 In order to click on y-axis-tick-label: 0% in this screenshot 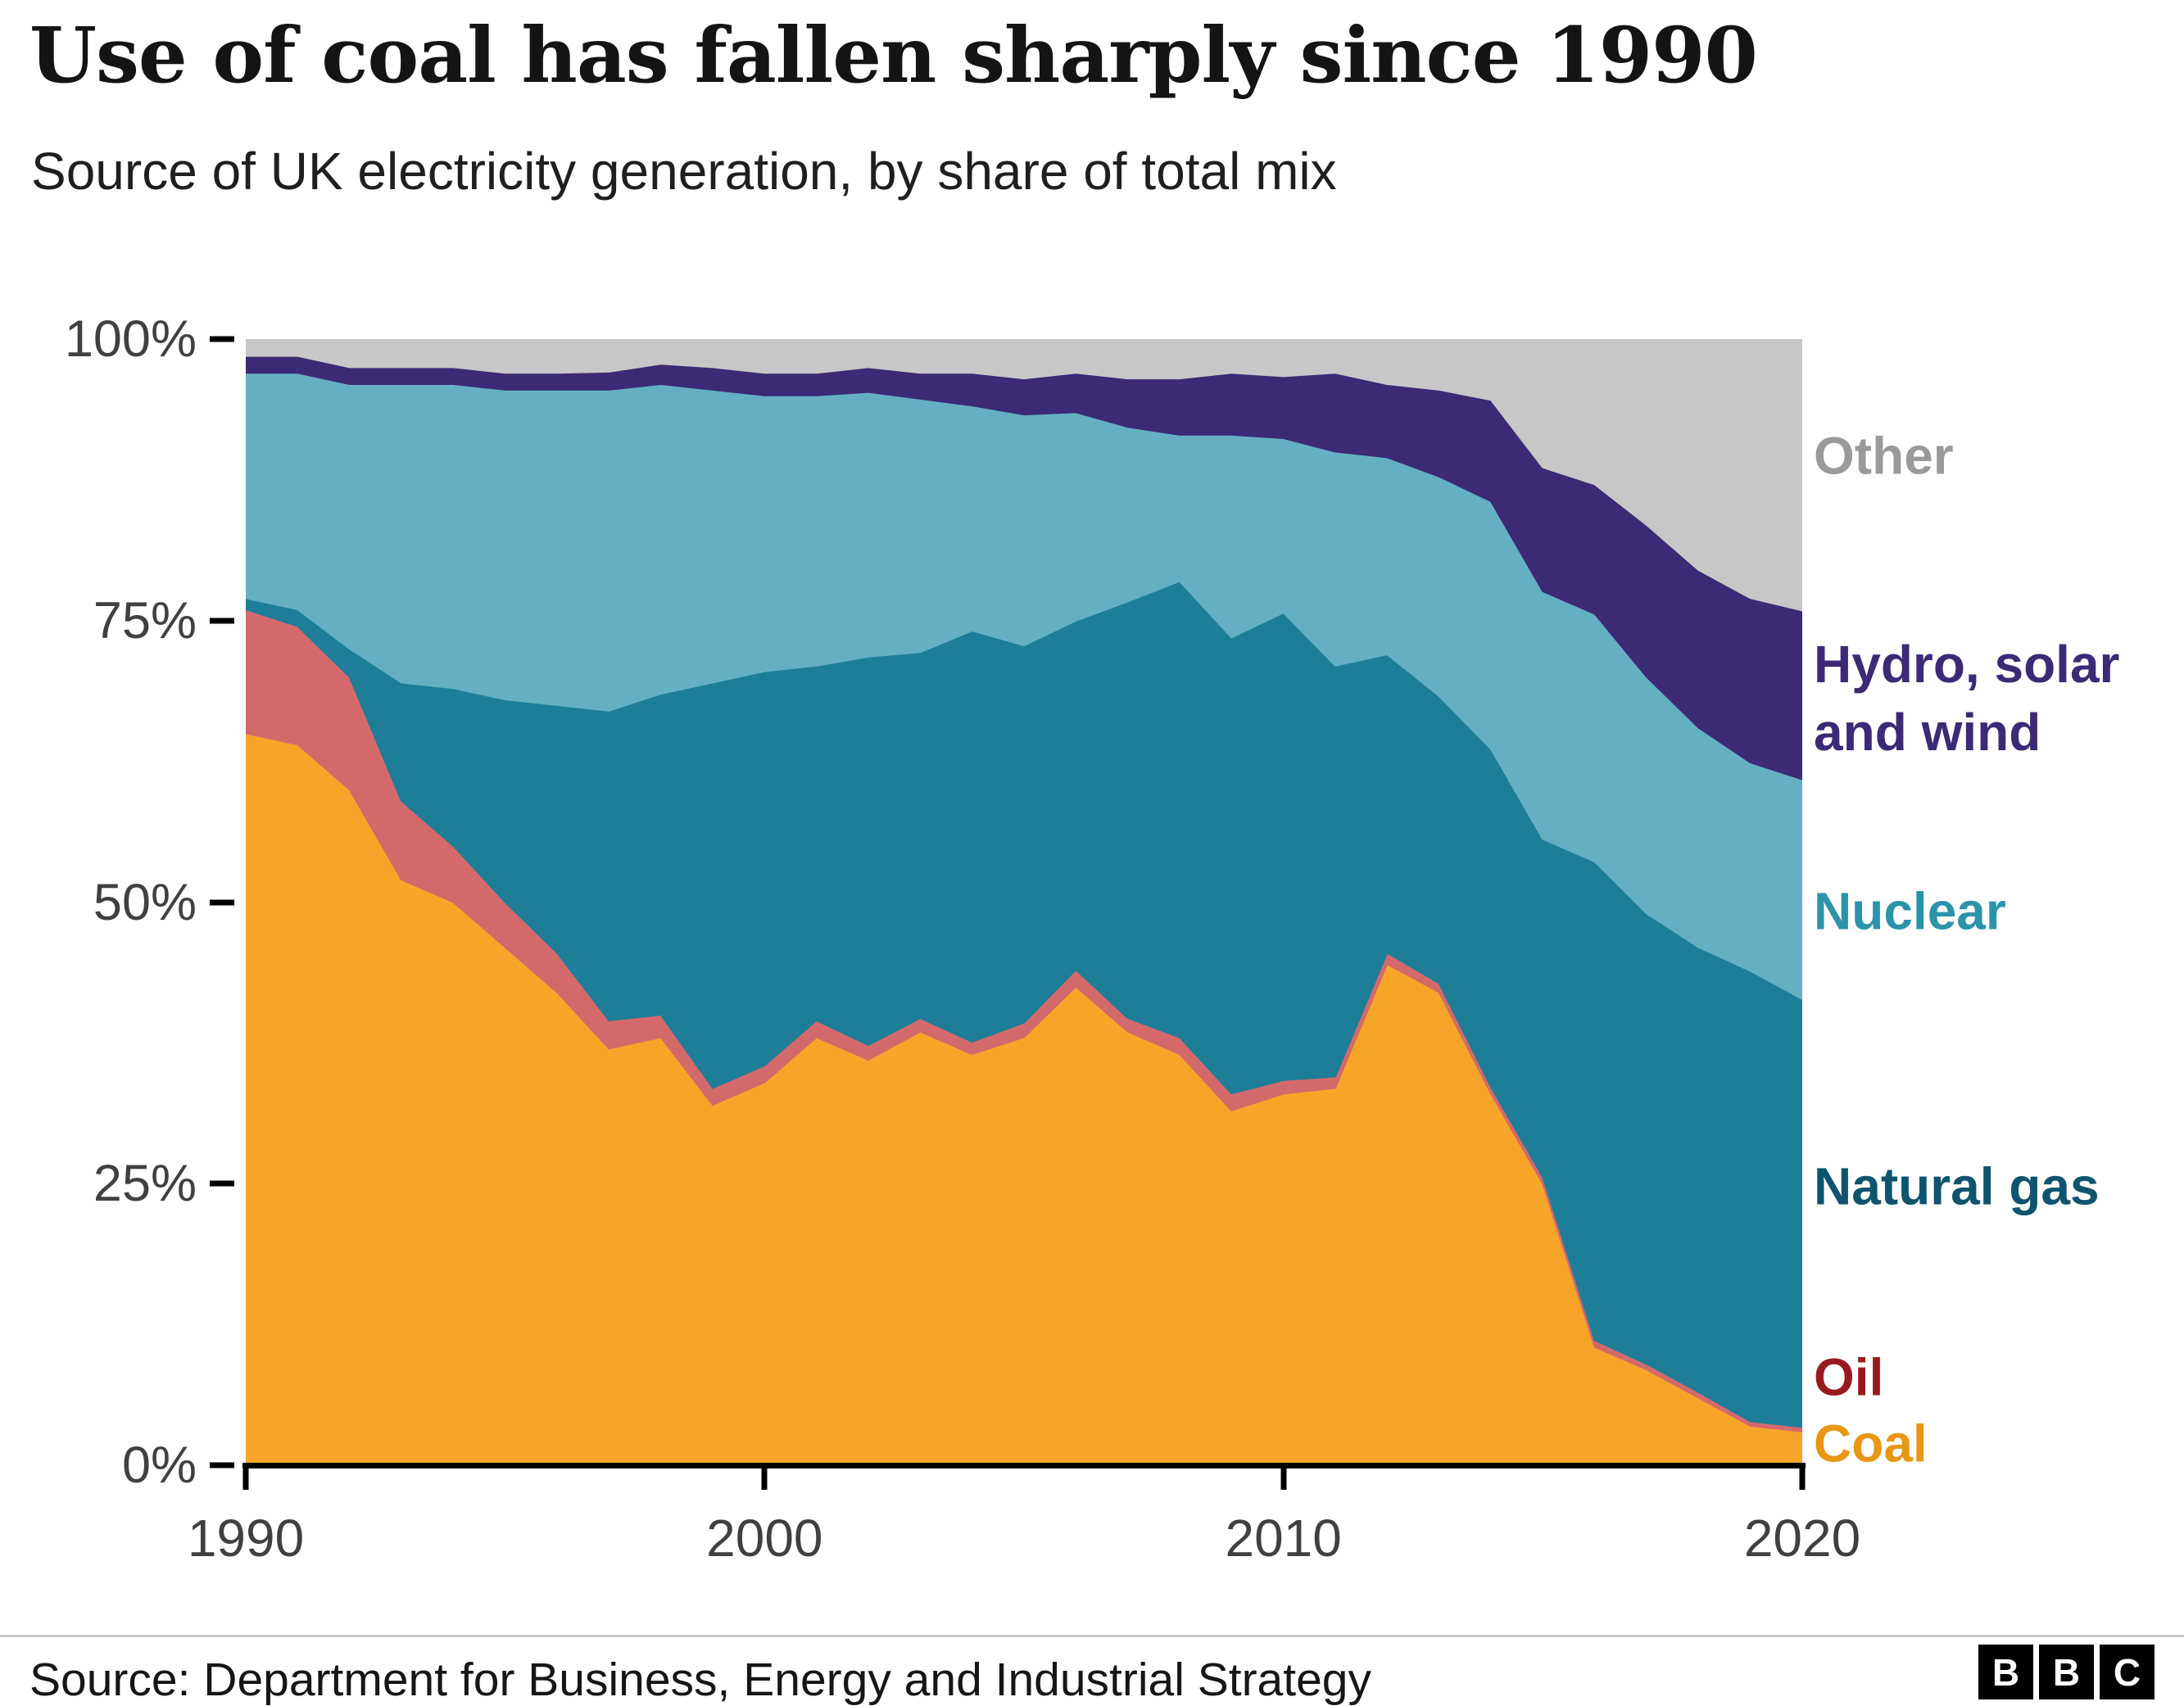, I will do `click(159, 1465)`.